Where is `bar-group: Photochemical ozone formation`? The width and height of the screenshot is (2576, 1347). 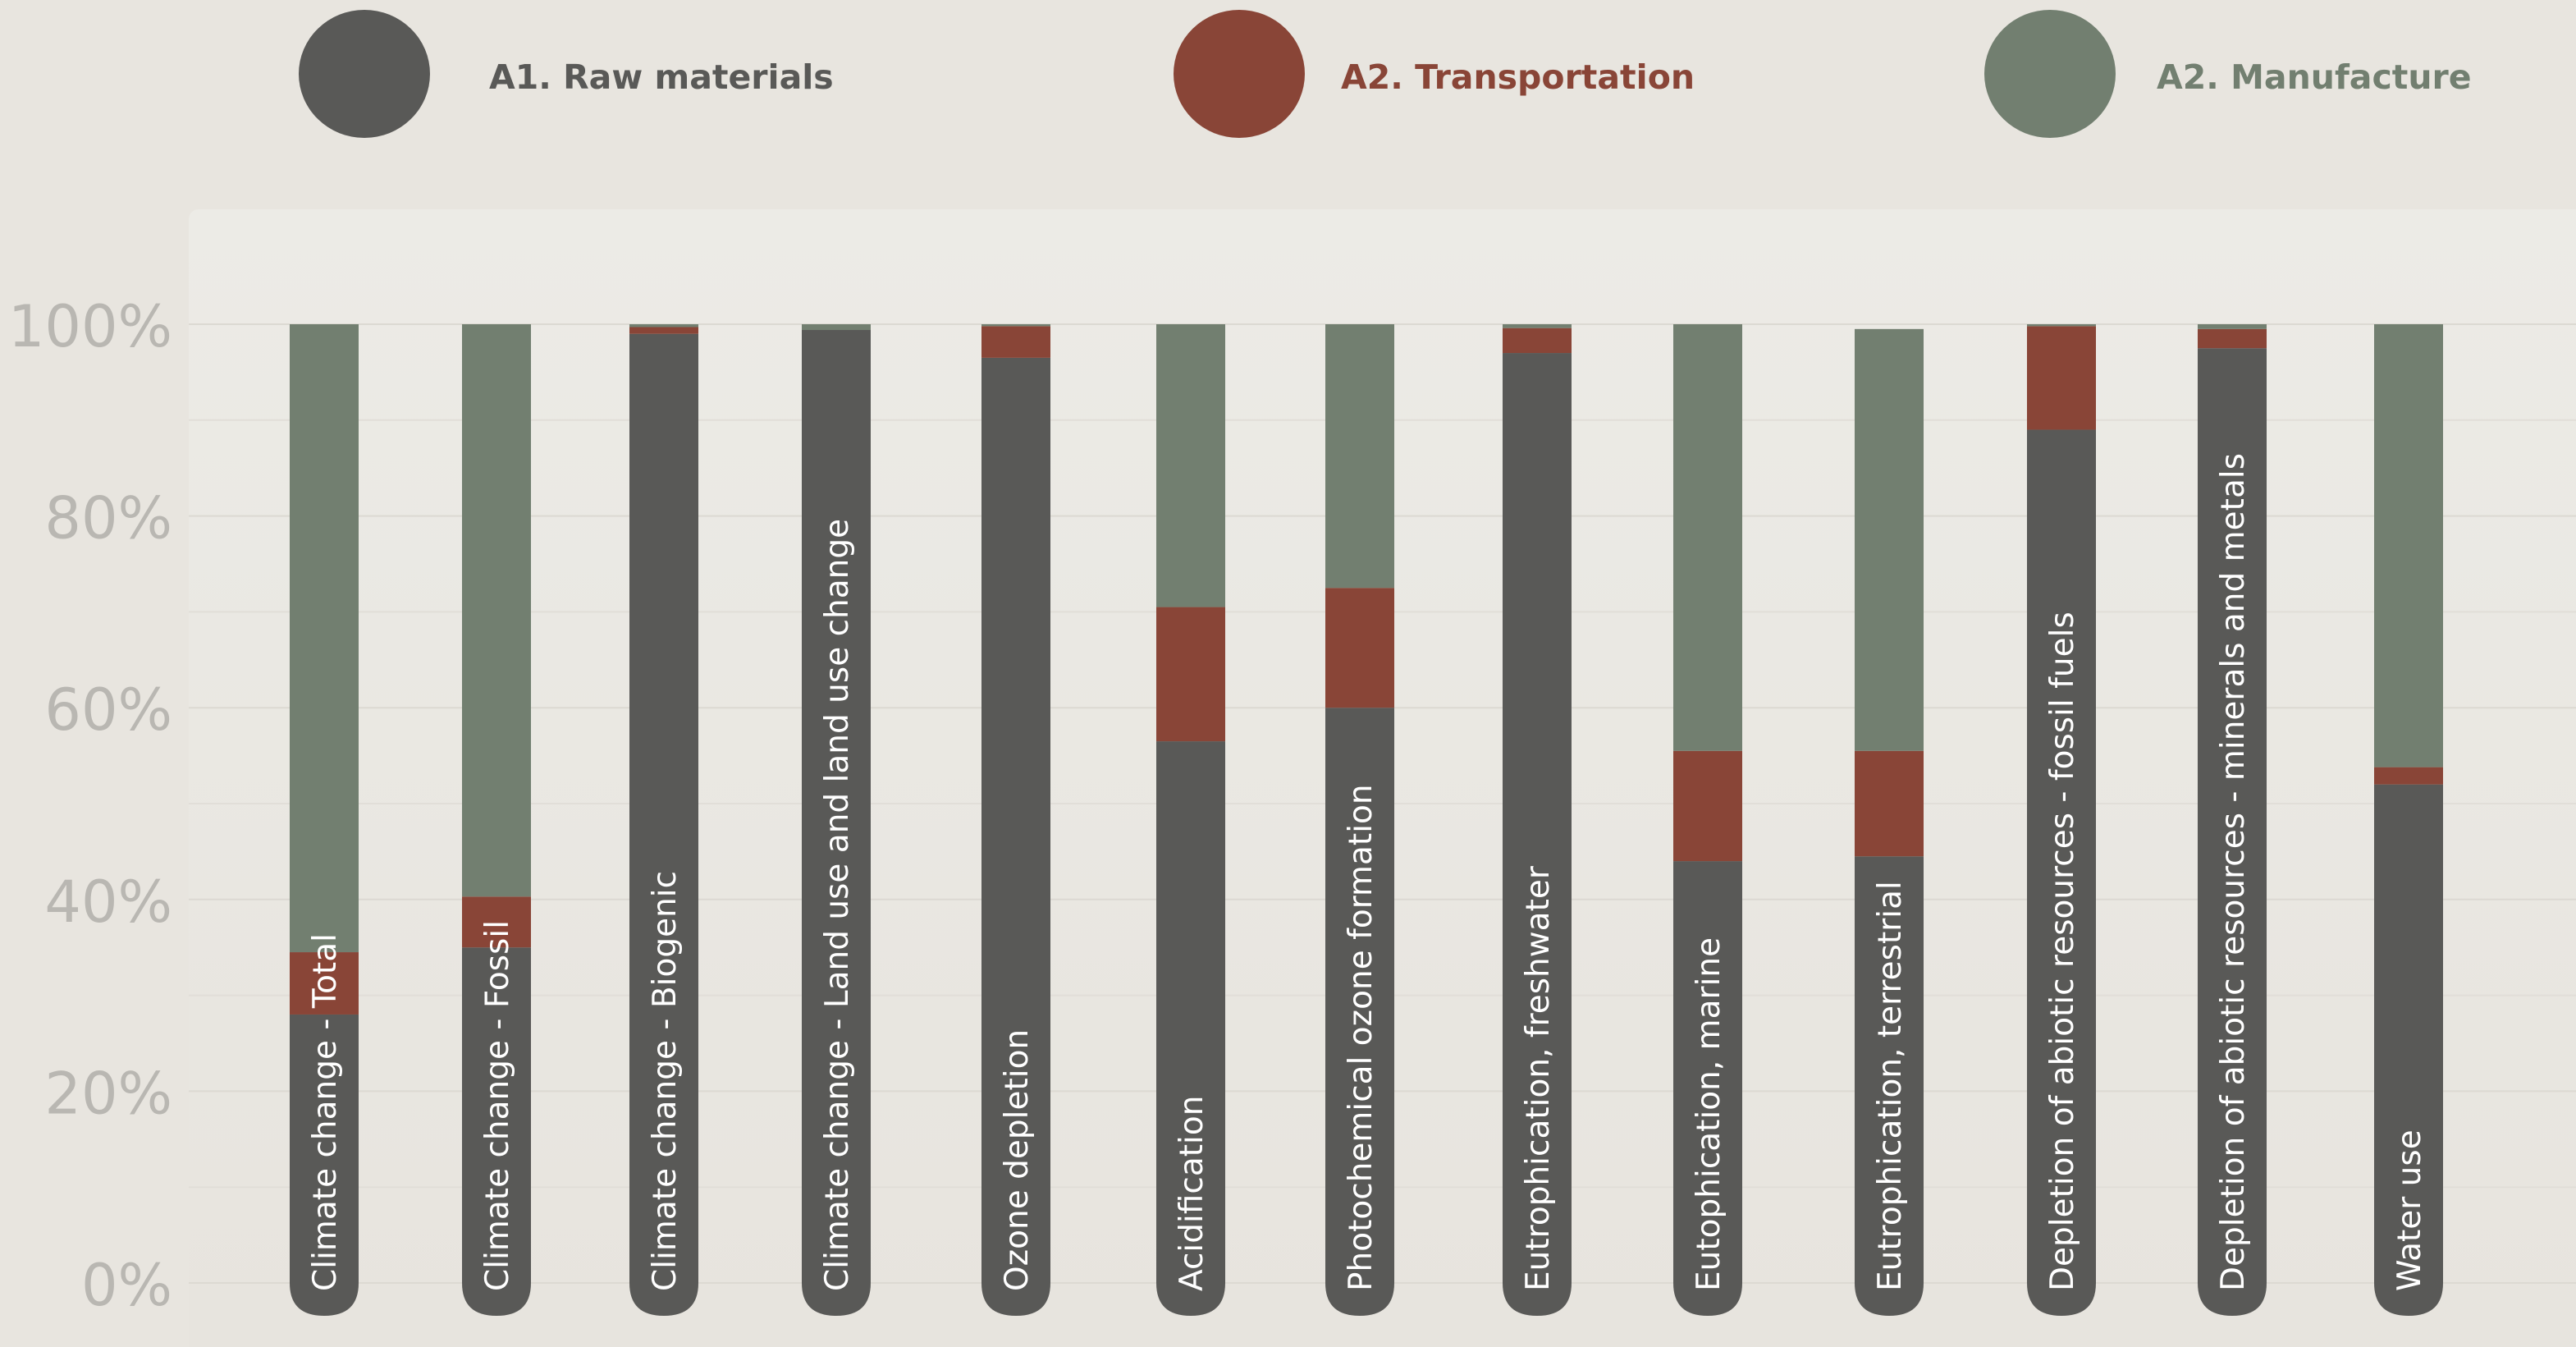
bar-group: Photochemical ozone formation is located at coordinates (1359, 820).